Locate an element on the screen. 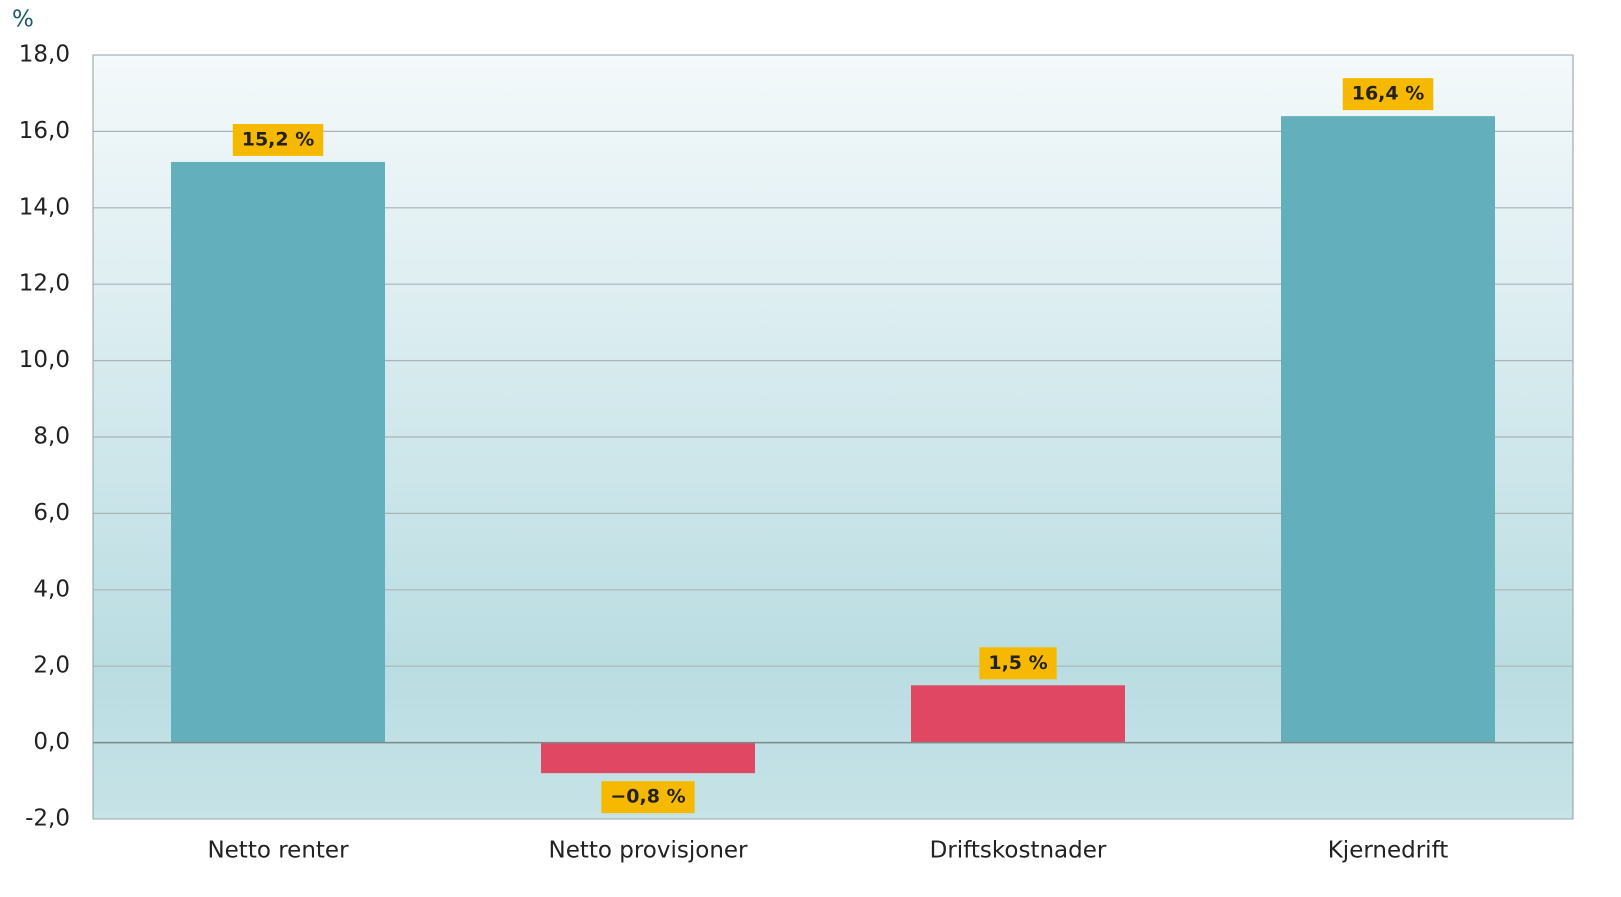 This screenshot has width=1621, height=897. y-tick-label: 2,0 is located at coordinates (51, 666).